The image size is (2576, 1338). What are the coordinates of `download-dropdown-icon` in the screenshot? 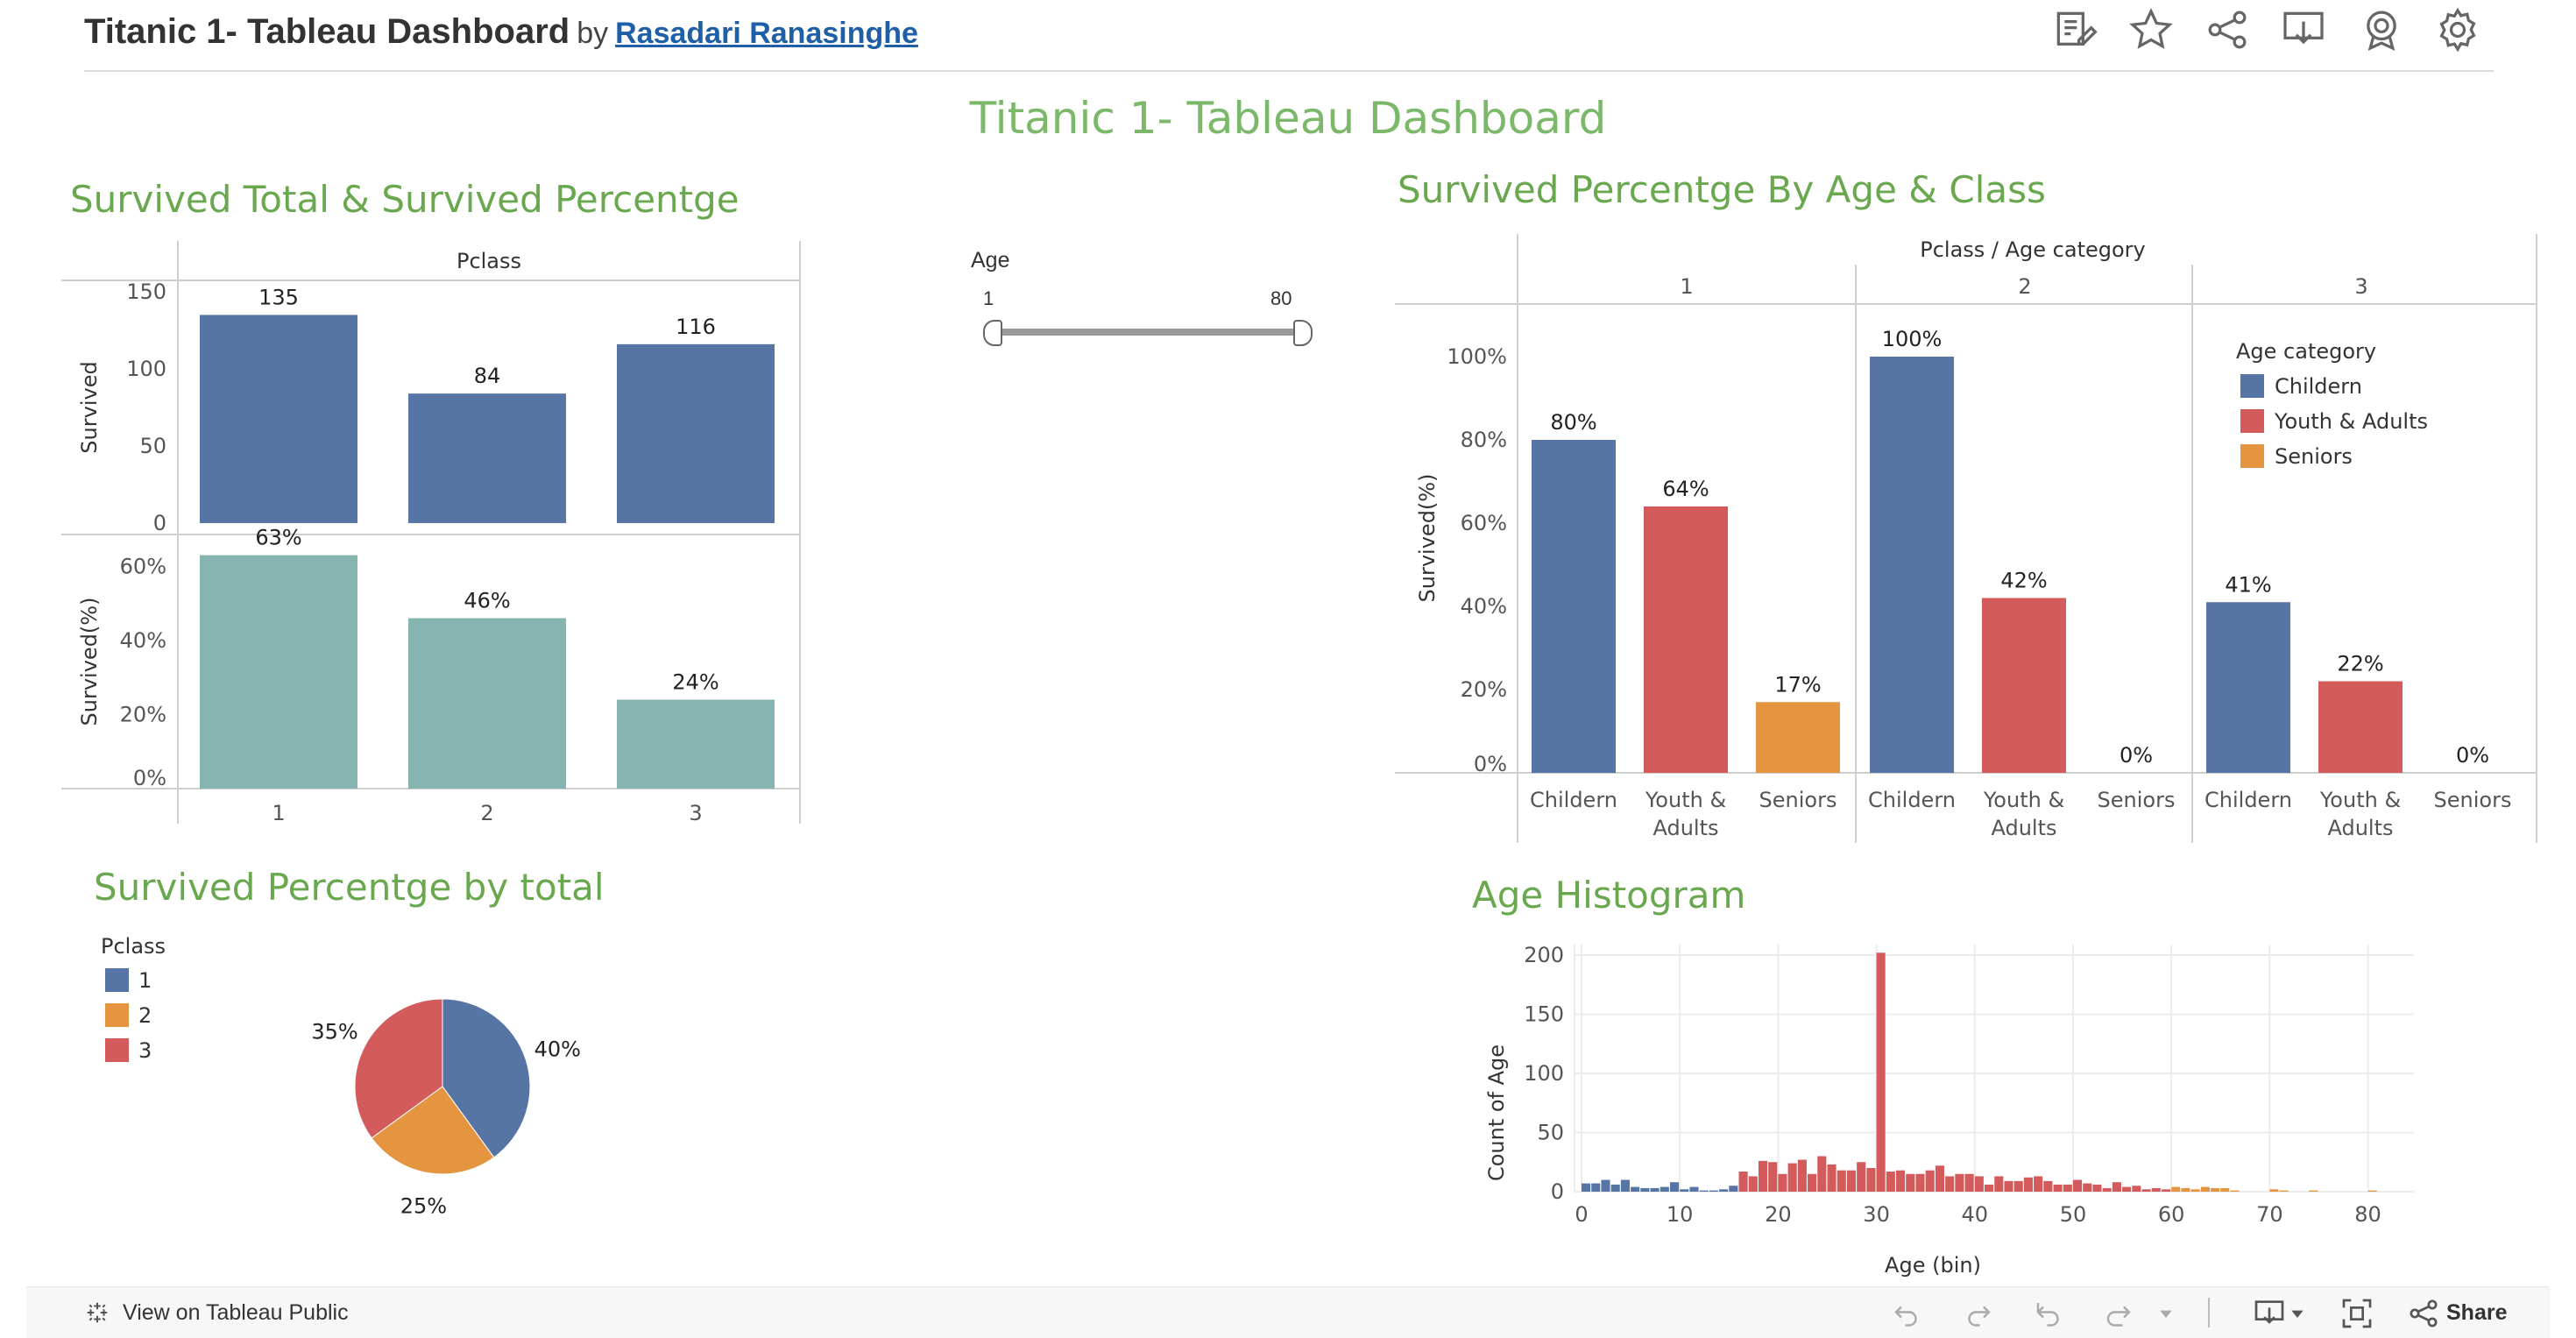 It's located at (2297, 1313).